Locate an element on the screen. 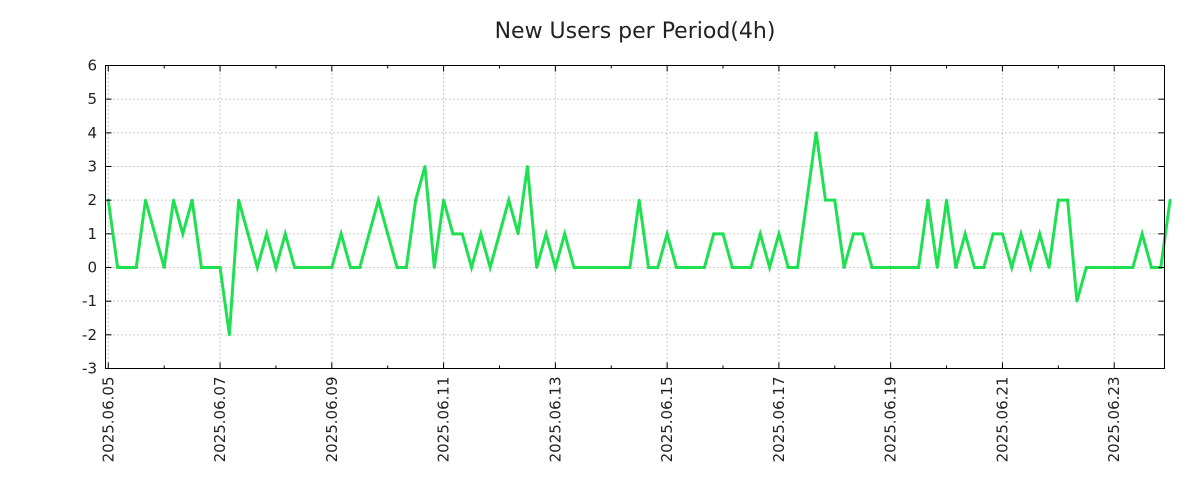 This screenshot has height=500, width=1200. y-tick-label: 4 is located at coordinates (92, 133).